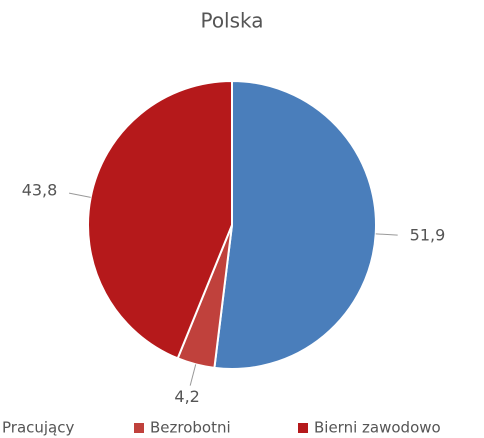 The image size is (484, 438). I want to click on legend-label: Bierni zawodowo, so click(377, 428).